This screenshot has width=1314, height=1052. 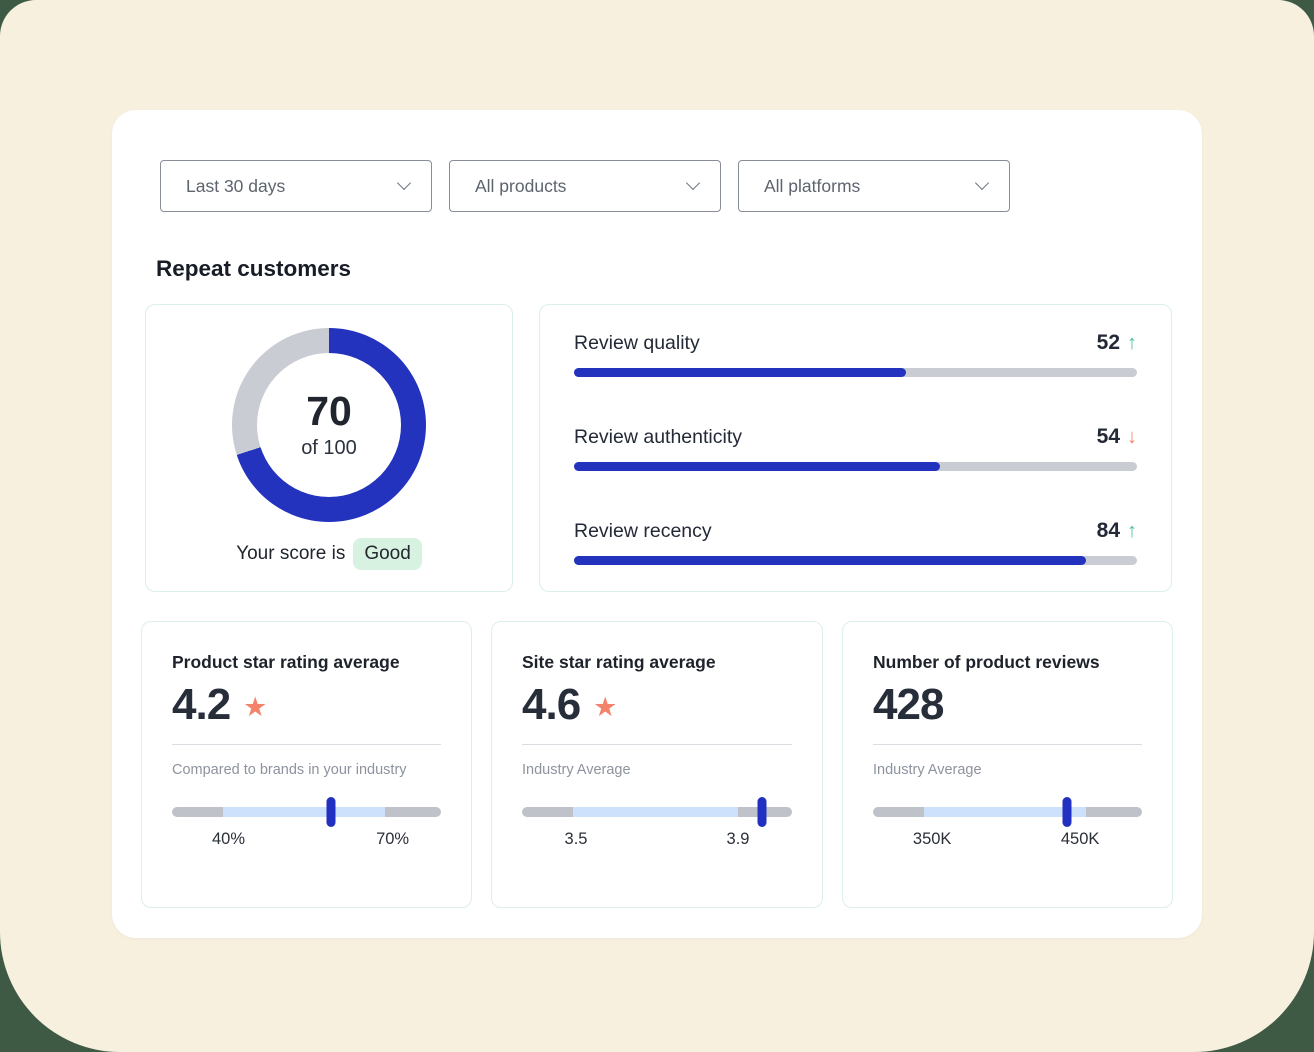 I want to click on benchmark-slider: 40% 70%, so click(x=306, y=824).